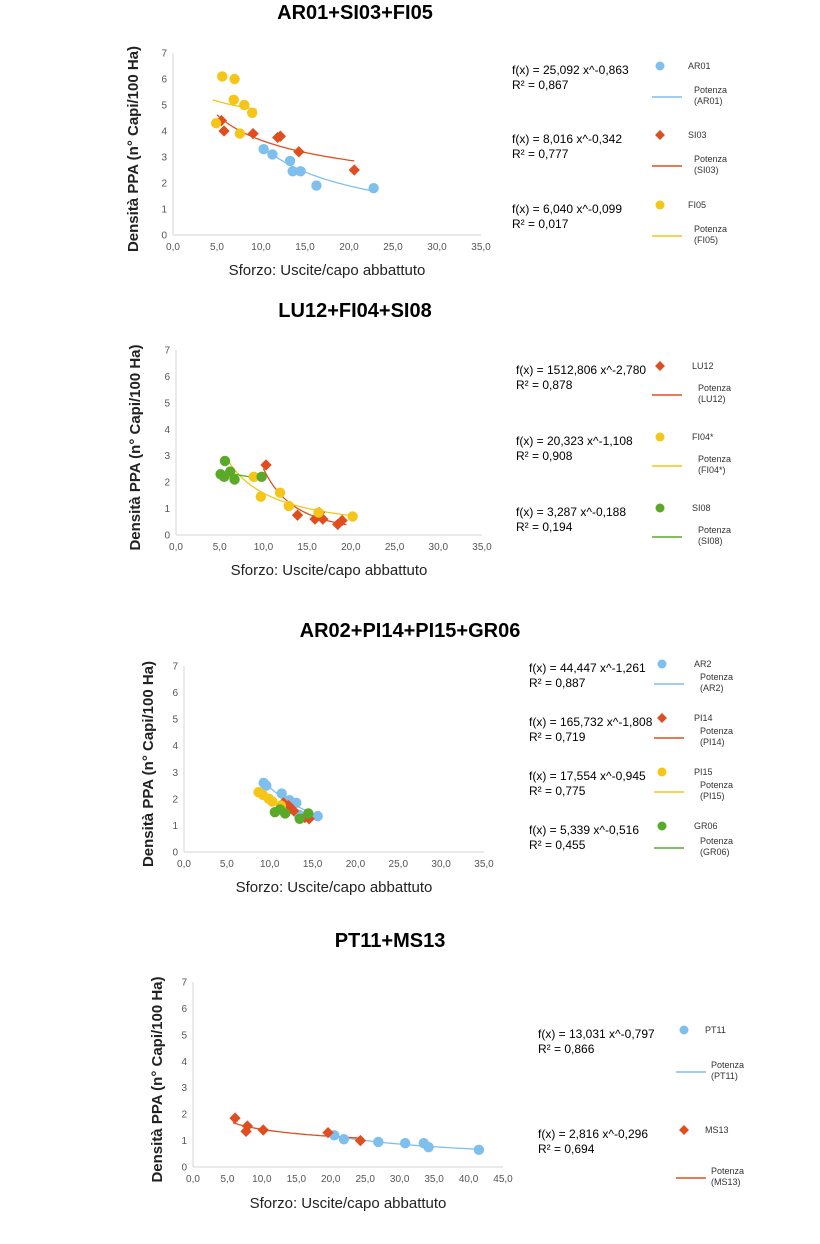  I want to click on fit-r2: R² = 0,775, so click(557, 791).